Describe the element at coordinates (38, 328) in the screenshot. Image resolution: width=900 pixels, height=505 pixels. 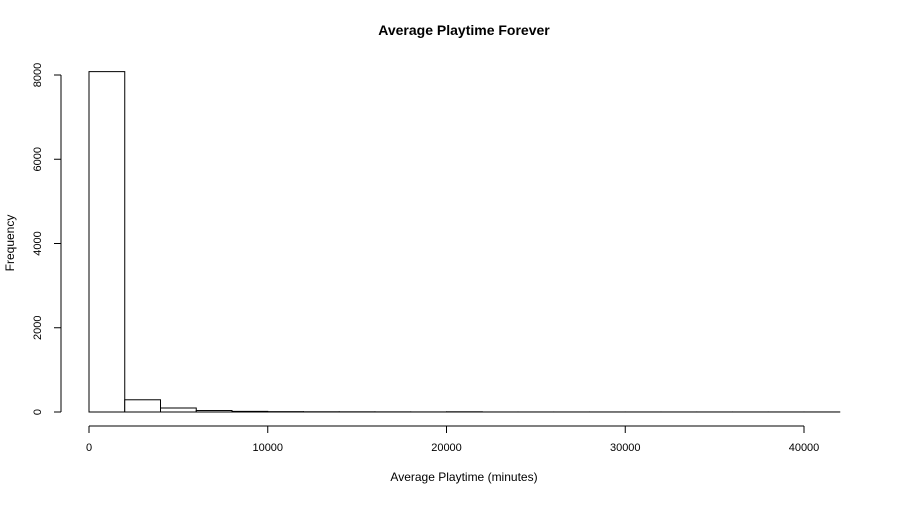
I see `y-tick-label-1: 2000` at that location.